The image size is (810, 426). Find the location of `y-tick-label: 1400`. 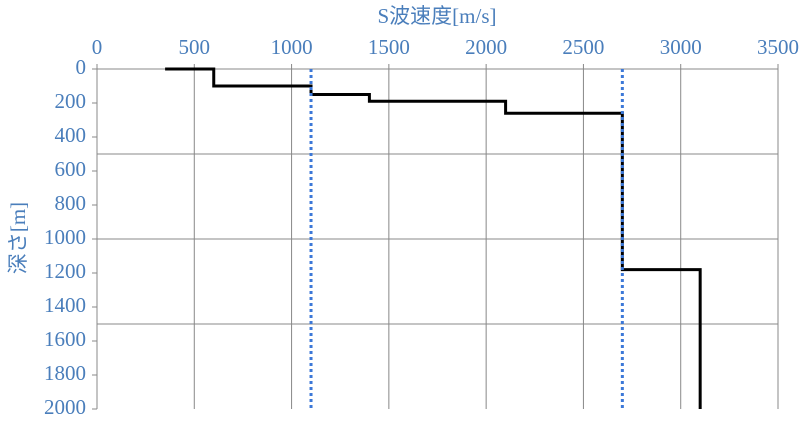

y-tick-label: 1400 is located at coordinates (65, 305).